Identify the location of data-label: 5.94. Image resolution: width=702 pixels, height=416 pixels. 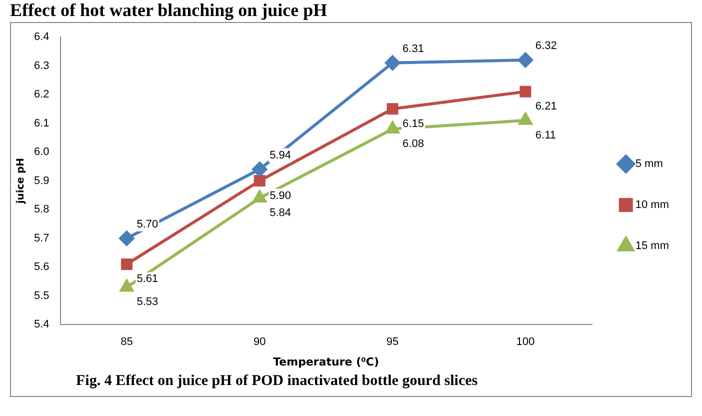
(281, 155).